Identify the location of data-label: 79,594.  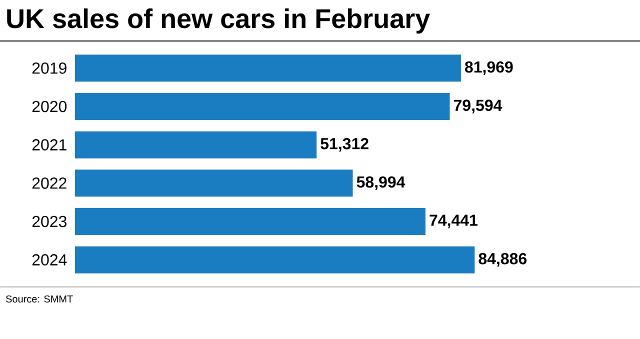
(478, 107).